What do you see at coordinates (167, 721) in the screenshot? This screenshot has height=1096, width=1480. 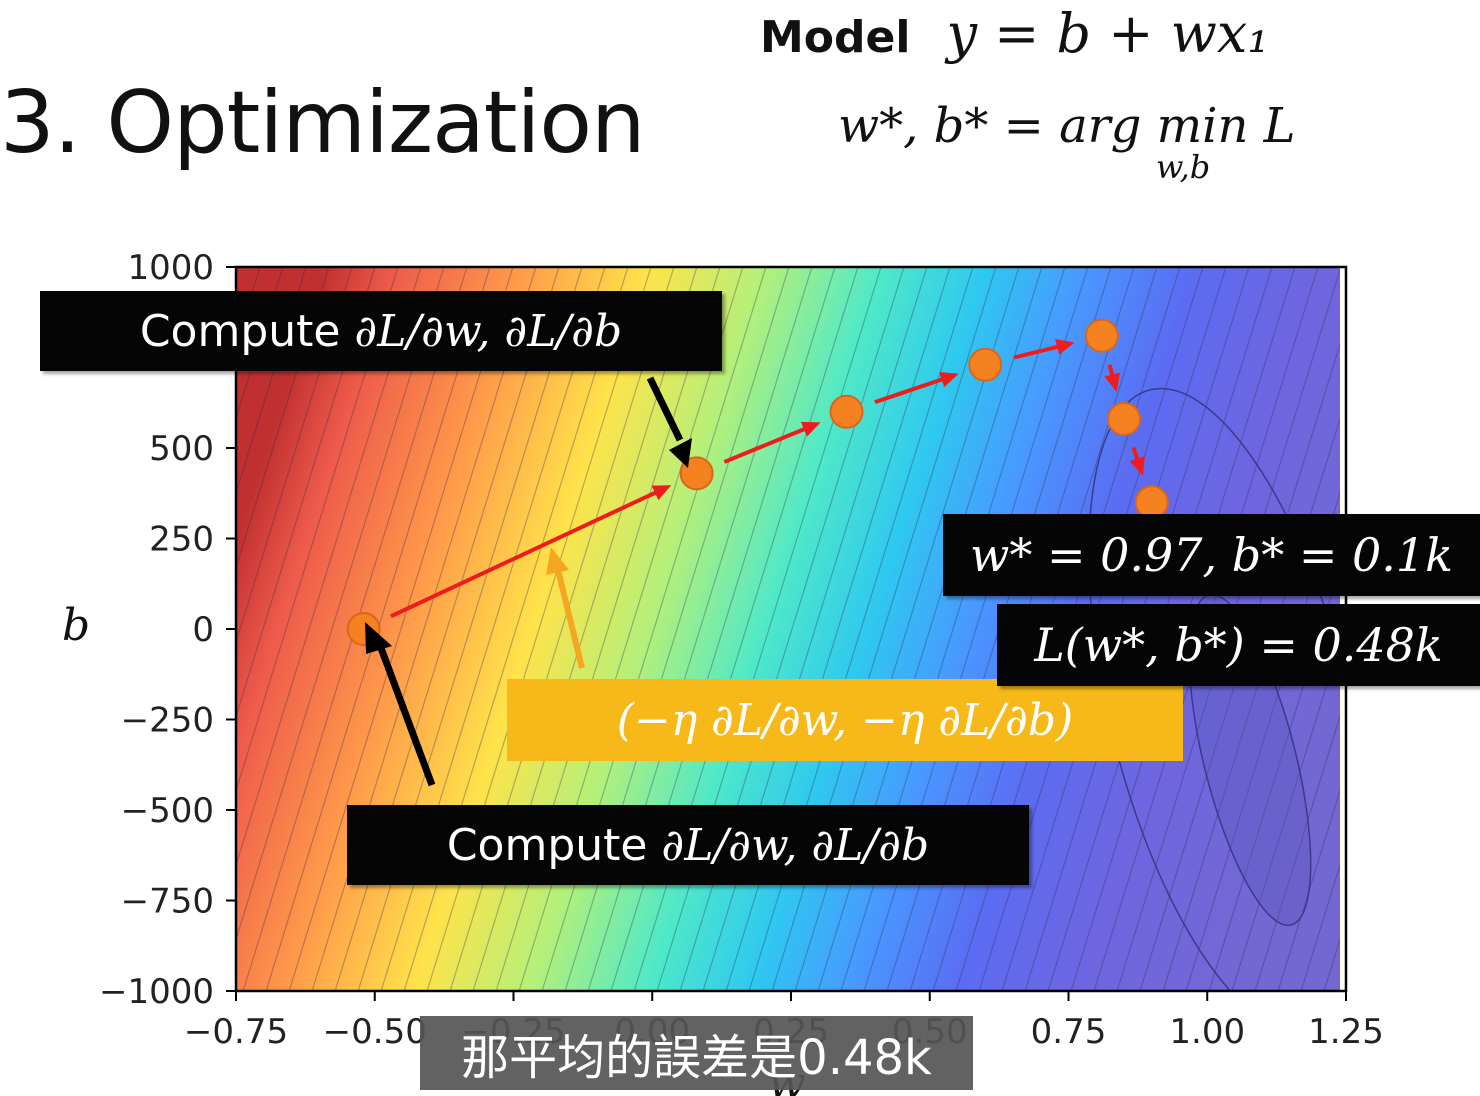 I see `y-tick-label: −250` at bounding box center [167, 721].